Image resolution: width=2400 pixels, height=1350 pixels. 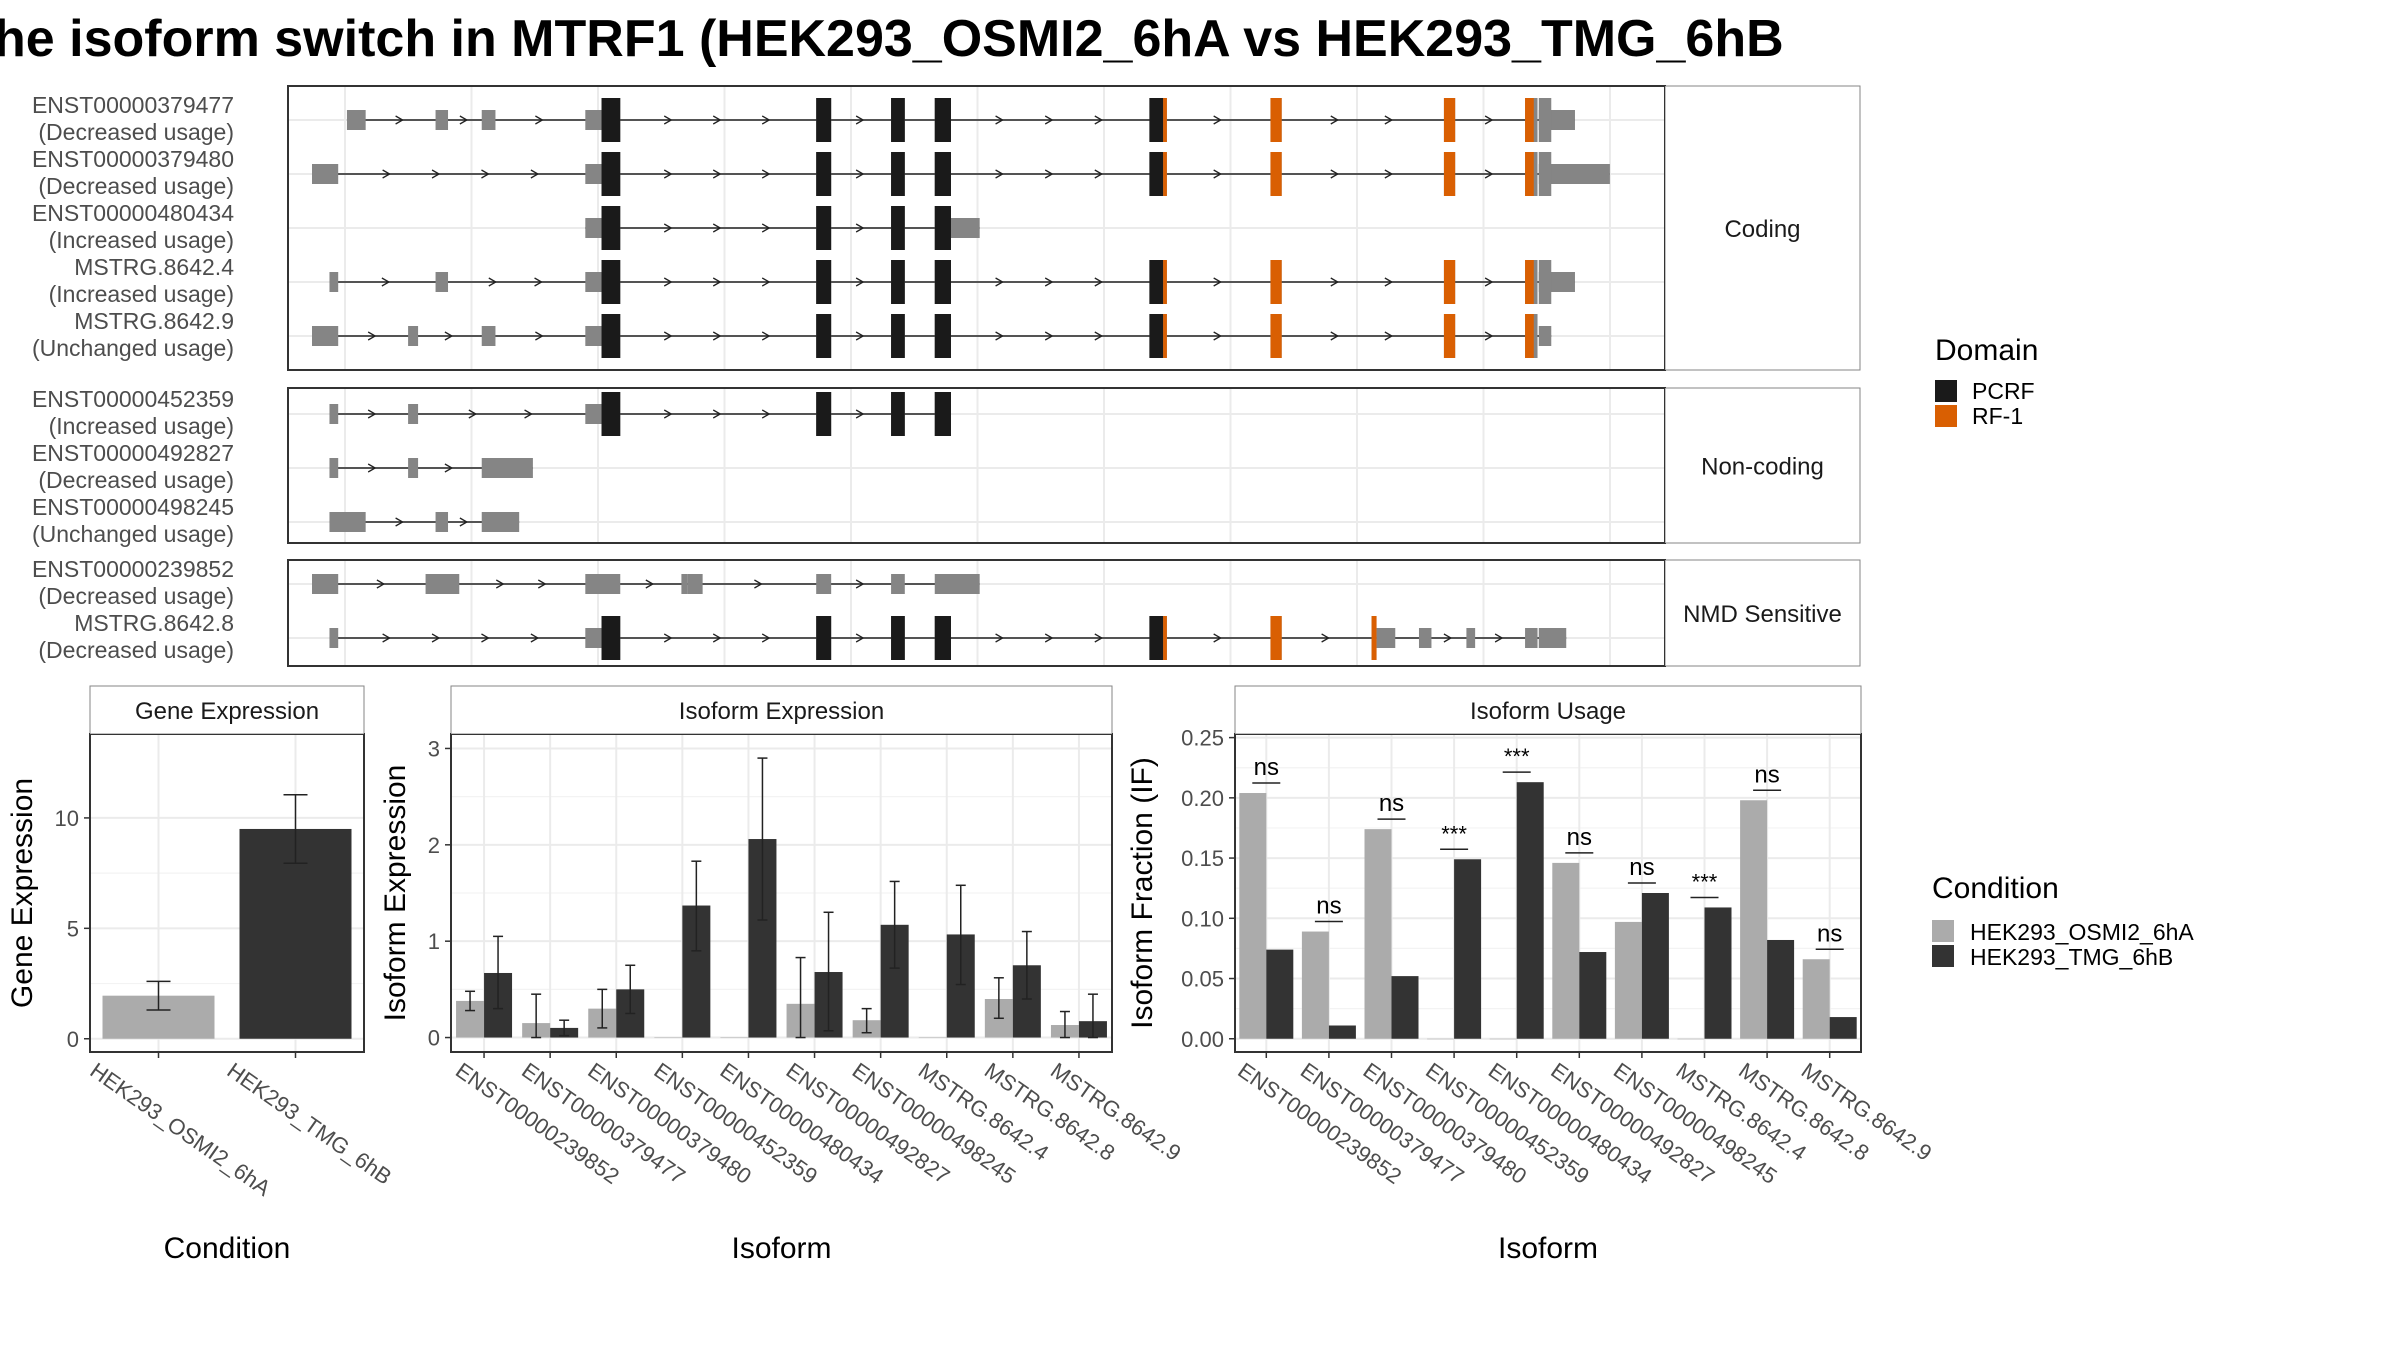 What do you see at coordinates (395, 893) in the screenshot?
I see `y-axis-title: Isoform Expression` at bounding box center [395, 893].